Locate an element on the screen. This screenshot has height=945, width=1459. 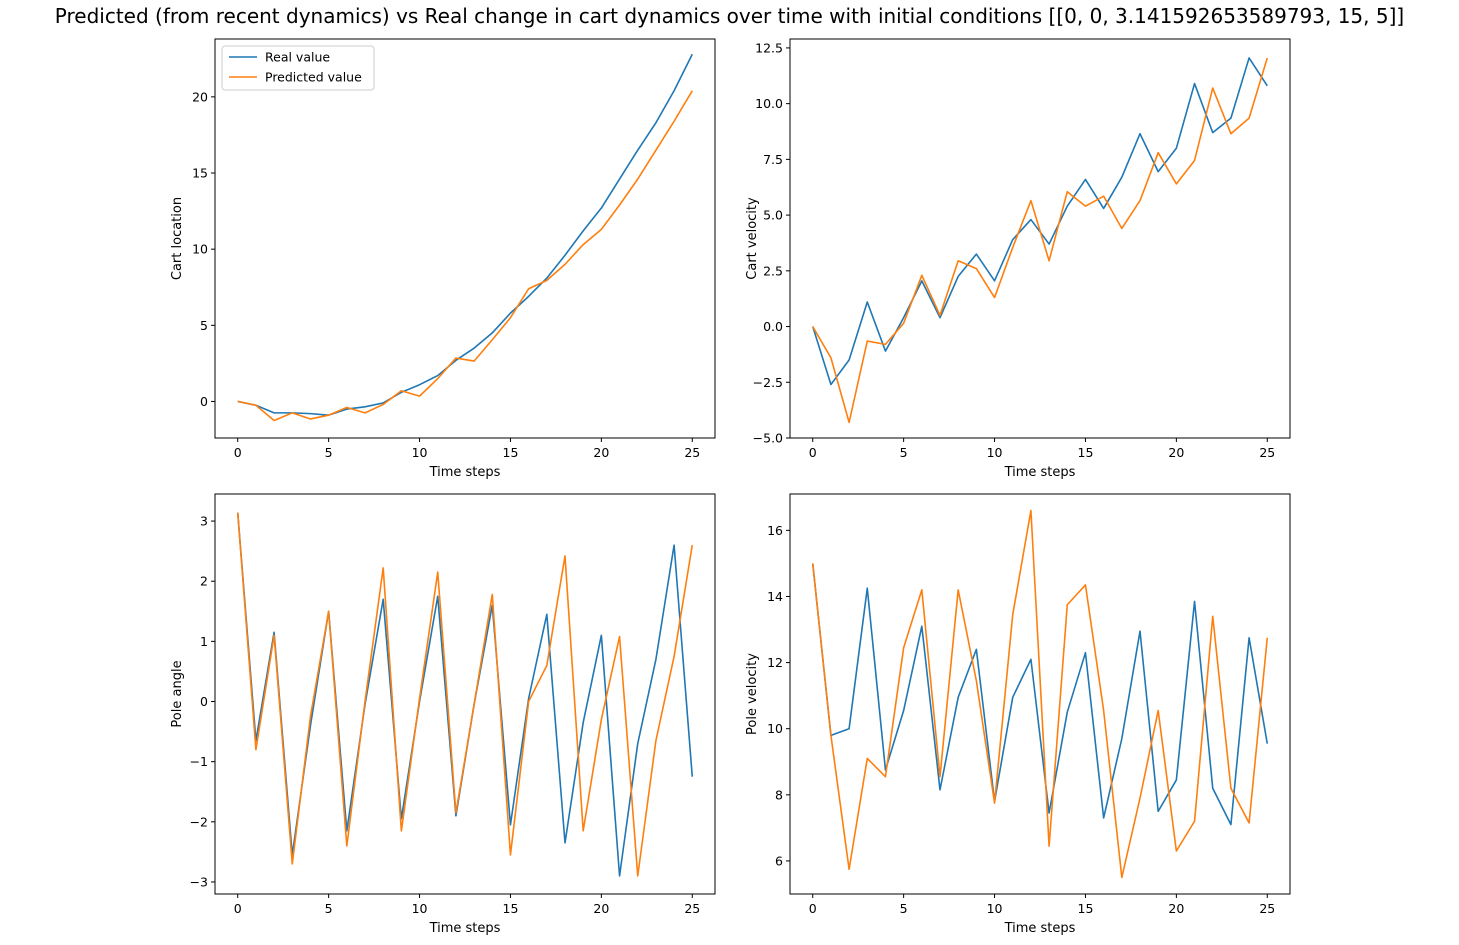
legend: Real value Predicted value is located at coordinates (298, 68).